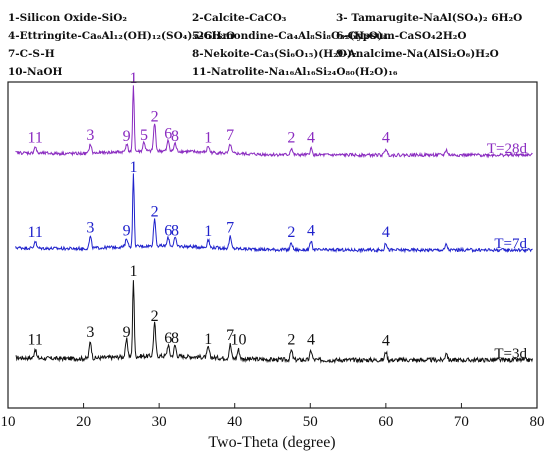  I want to click on legend-entry-1: 1-Silicon Oxide-SiO₂, so click(67, 18).